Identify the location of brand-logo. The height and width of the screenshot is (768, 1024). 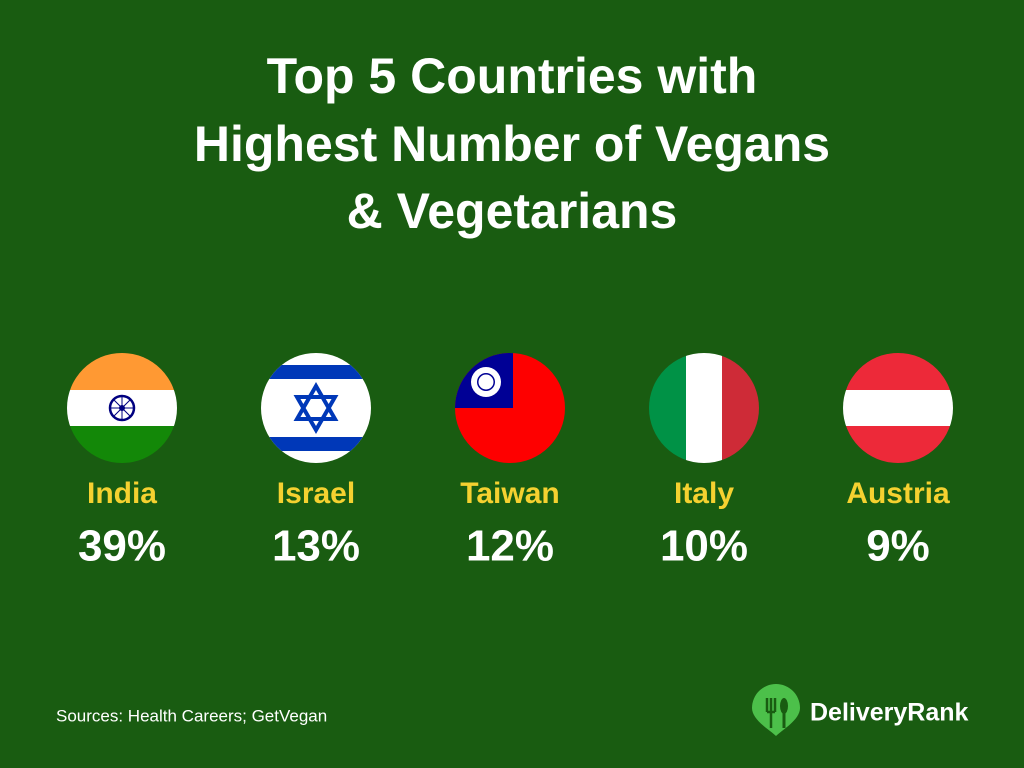
(776, 710).